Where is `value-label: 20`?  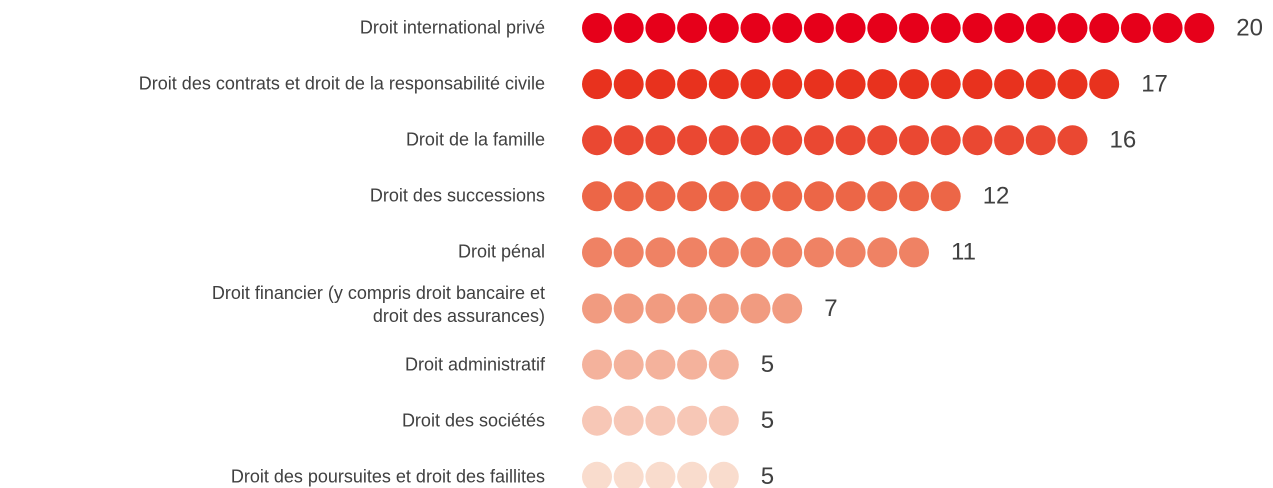
value-label: 20 is located at coordinates (1249, 27).